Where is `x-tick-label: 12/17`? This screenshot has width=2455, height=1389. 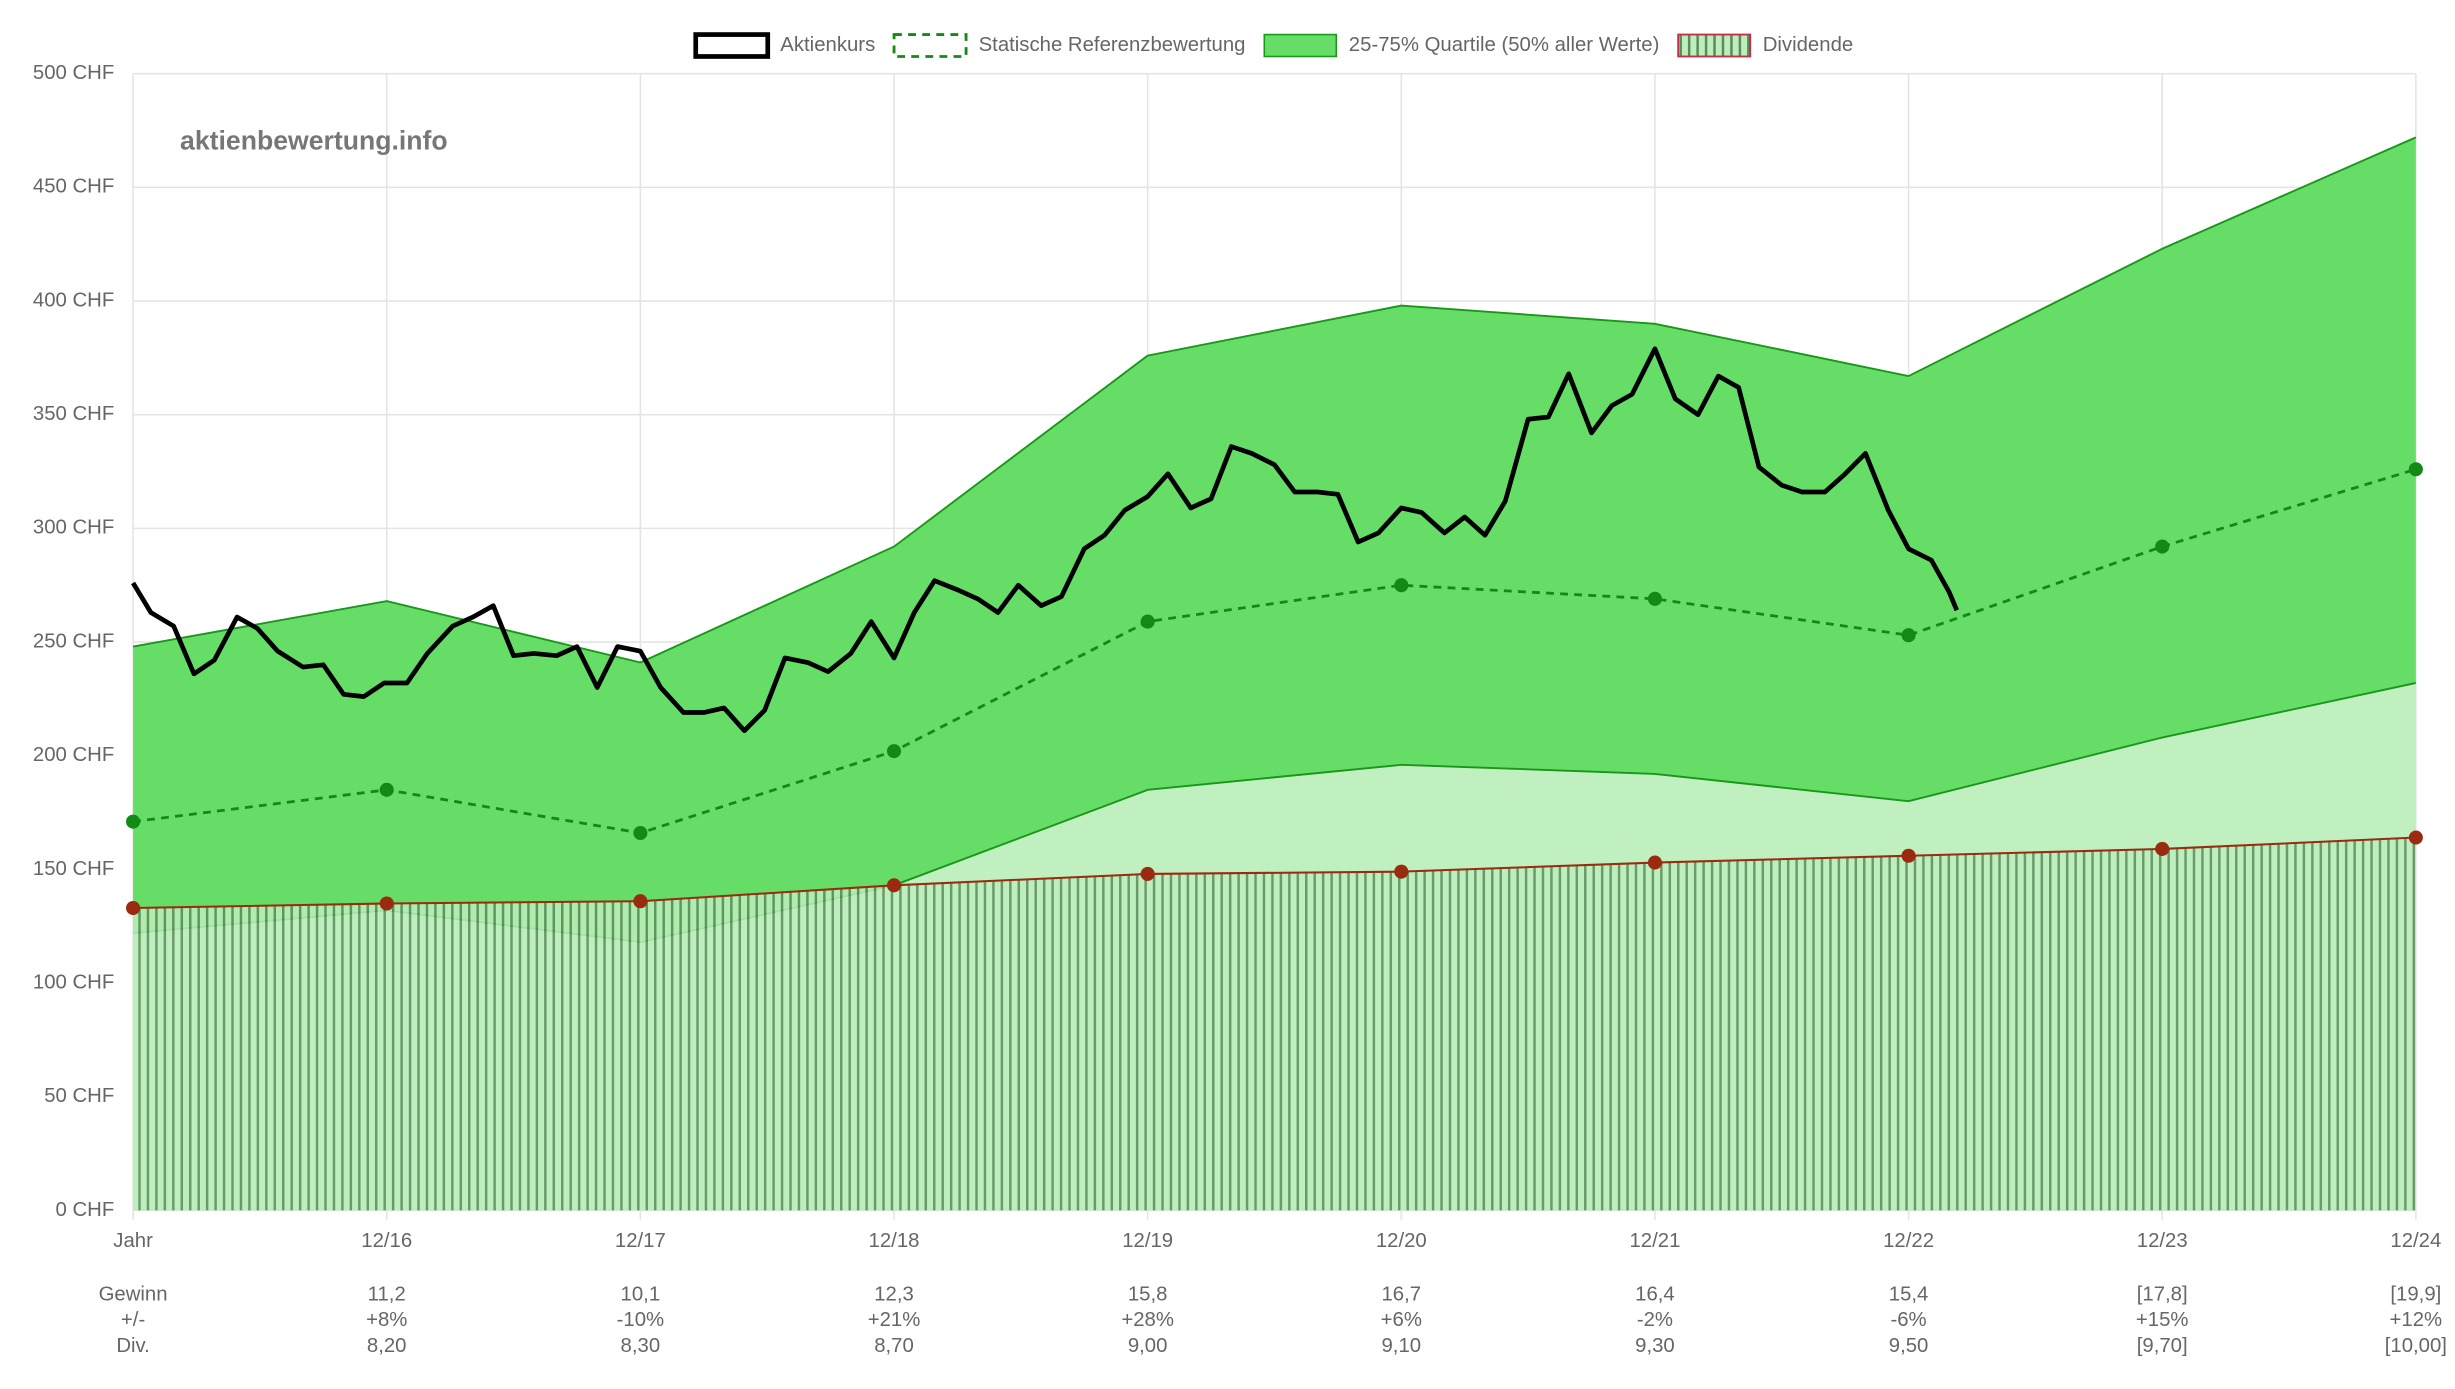 x-tick-label: 12/17 is located at coordinates (640, 1241).